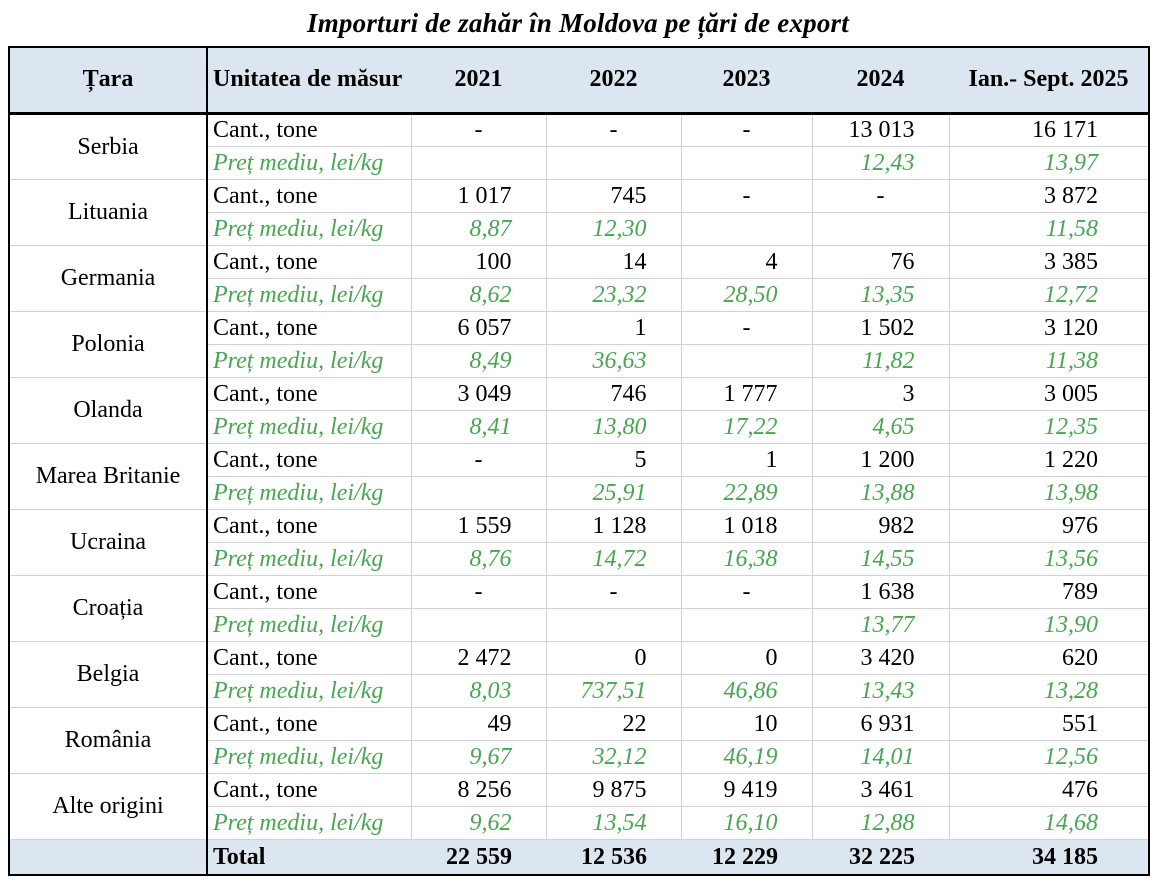 The width and height of the screenshot is (1156, 886). I want to click on country-quantity-row: Lituania Cant., tone 1 017 745 - - 3 872, so click(579, 211).